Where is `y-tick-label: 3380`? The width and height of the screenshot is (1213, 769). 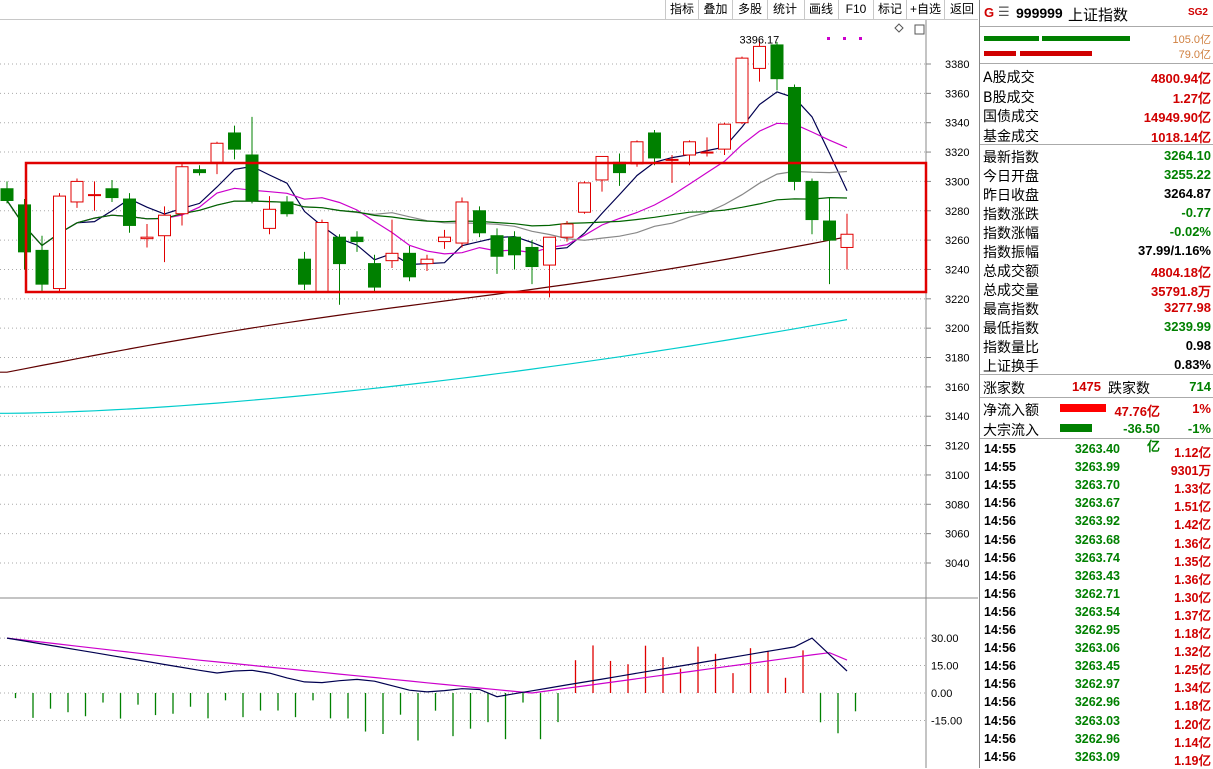 y-tick-label: 3380 is located at coordinates (957, 65).